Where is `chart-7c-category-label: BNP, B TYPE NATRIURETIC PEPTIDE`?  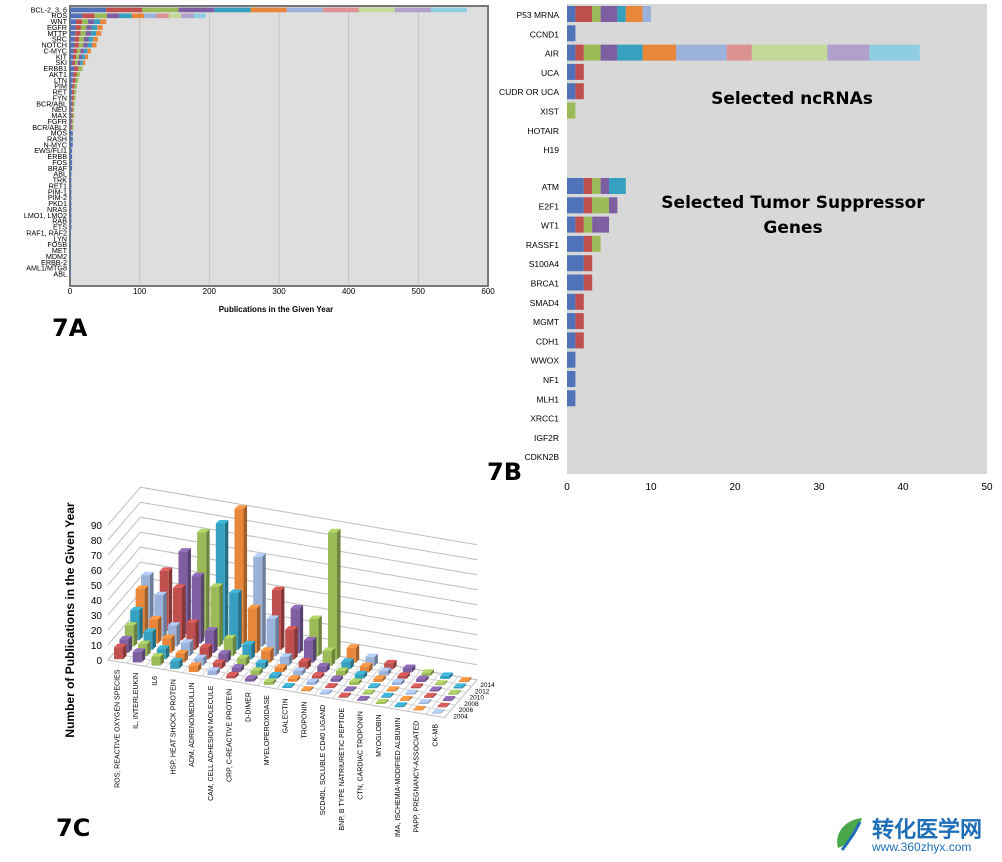 chart-7c-category-label: BNP, B TYPE NATRIURETIC PEPTIDE is located at coordinates (342, 769).